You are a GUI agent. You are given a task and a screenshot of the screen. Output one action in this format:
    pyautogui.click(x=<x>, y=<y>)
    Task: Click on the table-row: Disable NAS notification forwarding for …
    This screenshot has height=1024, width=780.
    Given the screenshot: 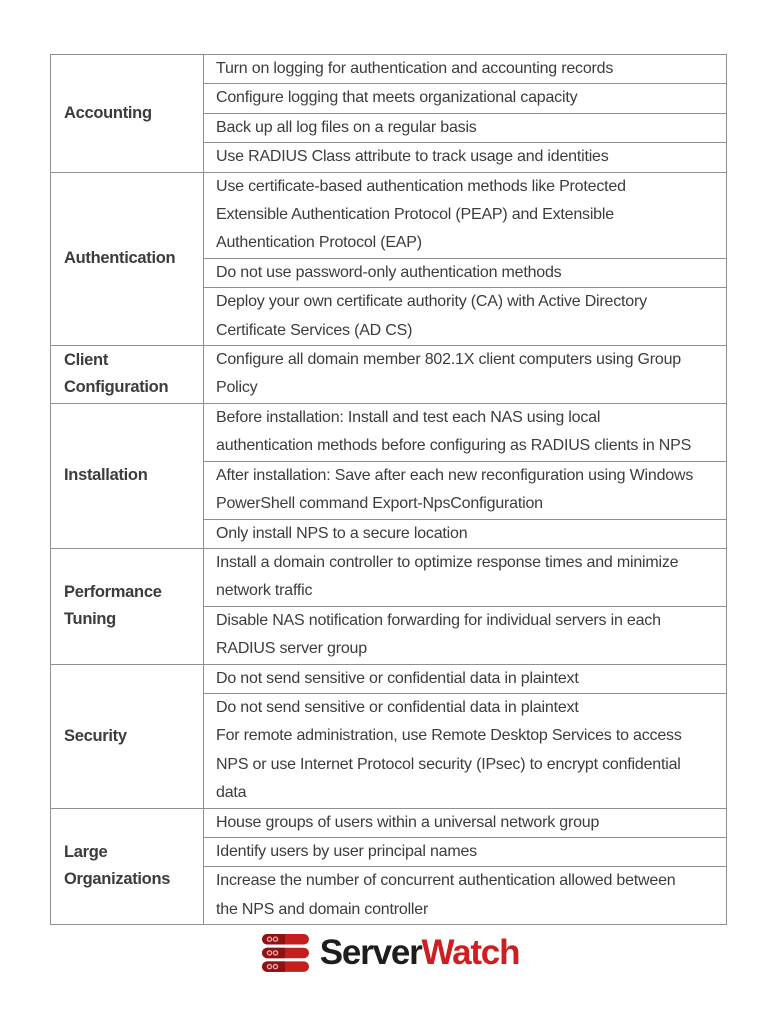 What is the action you would take?
    pyautogui.click(x=389, y=635)
    